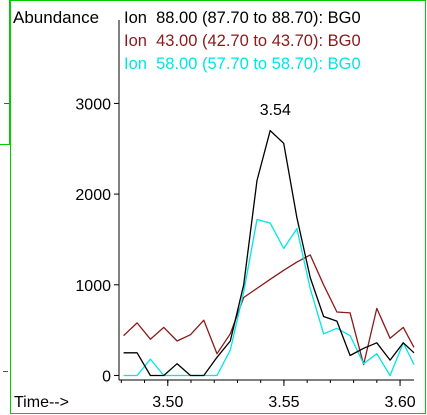 The height and width of the screenshot is (415, 427). Describe the element at coordinates (5, 72) in the screenshot. I see `side-panel-edge` at that location.